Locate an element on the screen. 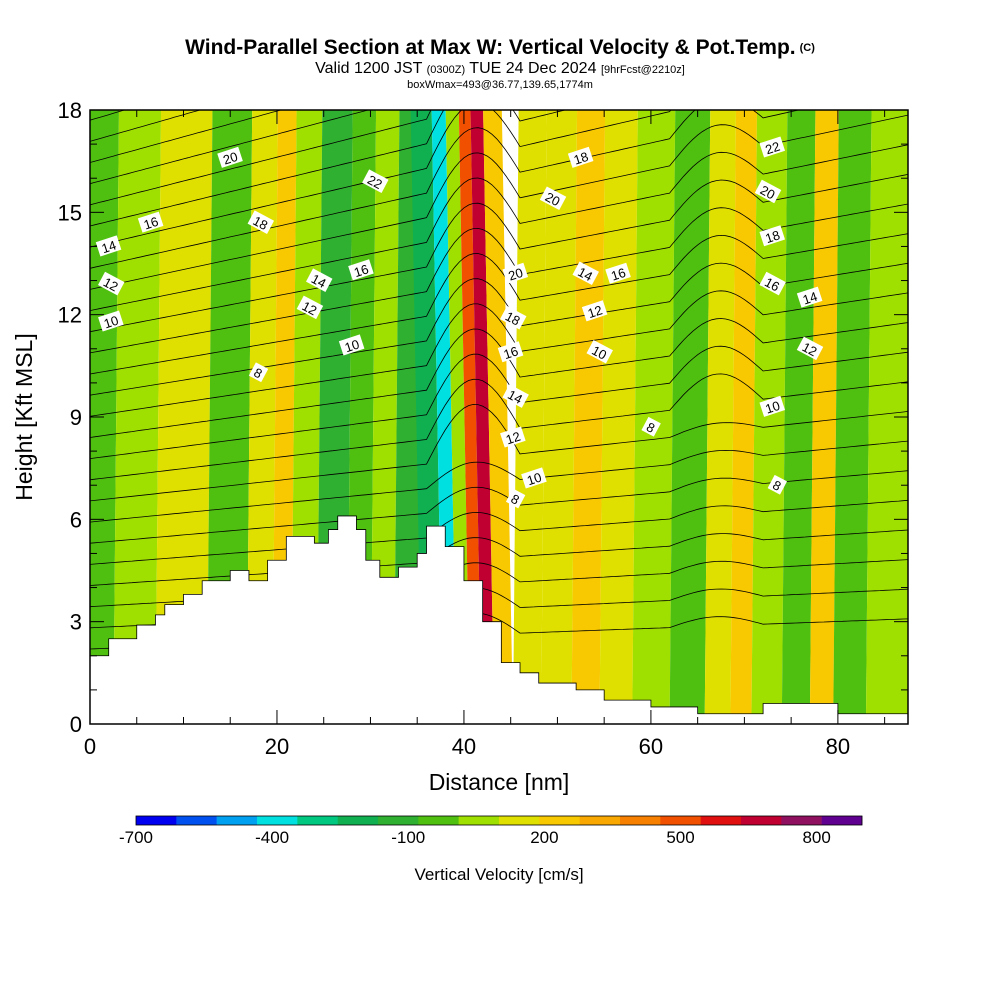 The height and width of the screenshot is (1000, 1000). valid-utc: (0300Z) is located at coordinates (446, 70).